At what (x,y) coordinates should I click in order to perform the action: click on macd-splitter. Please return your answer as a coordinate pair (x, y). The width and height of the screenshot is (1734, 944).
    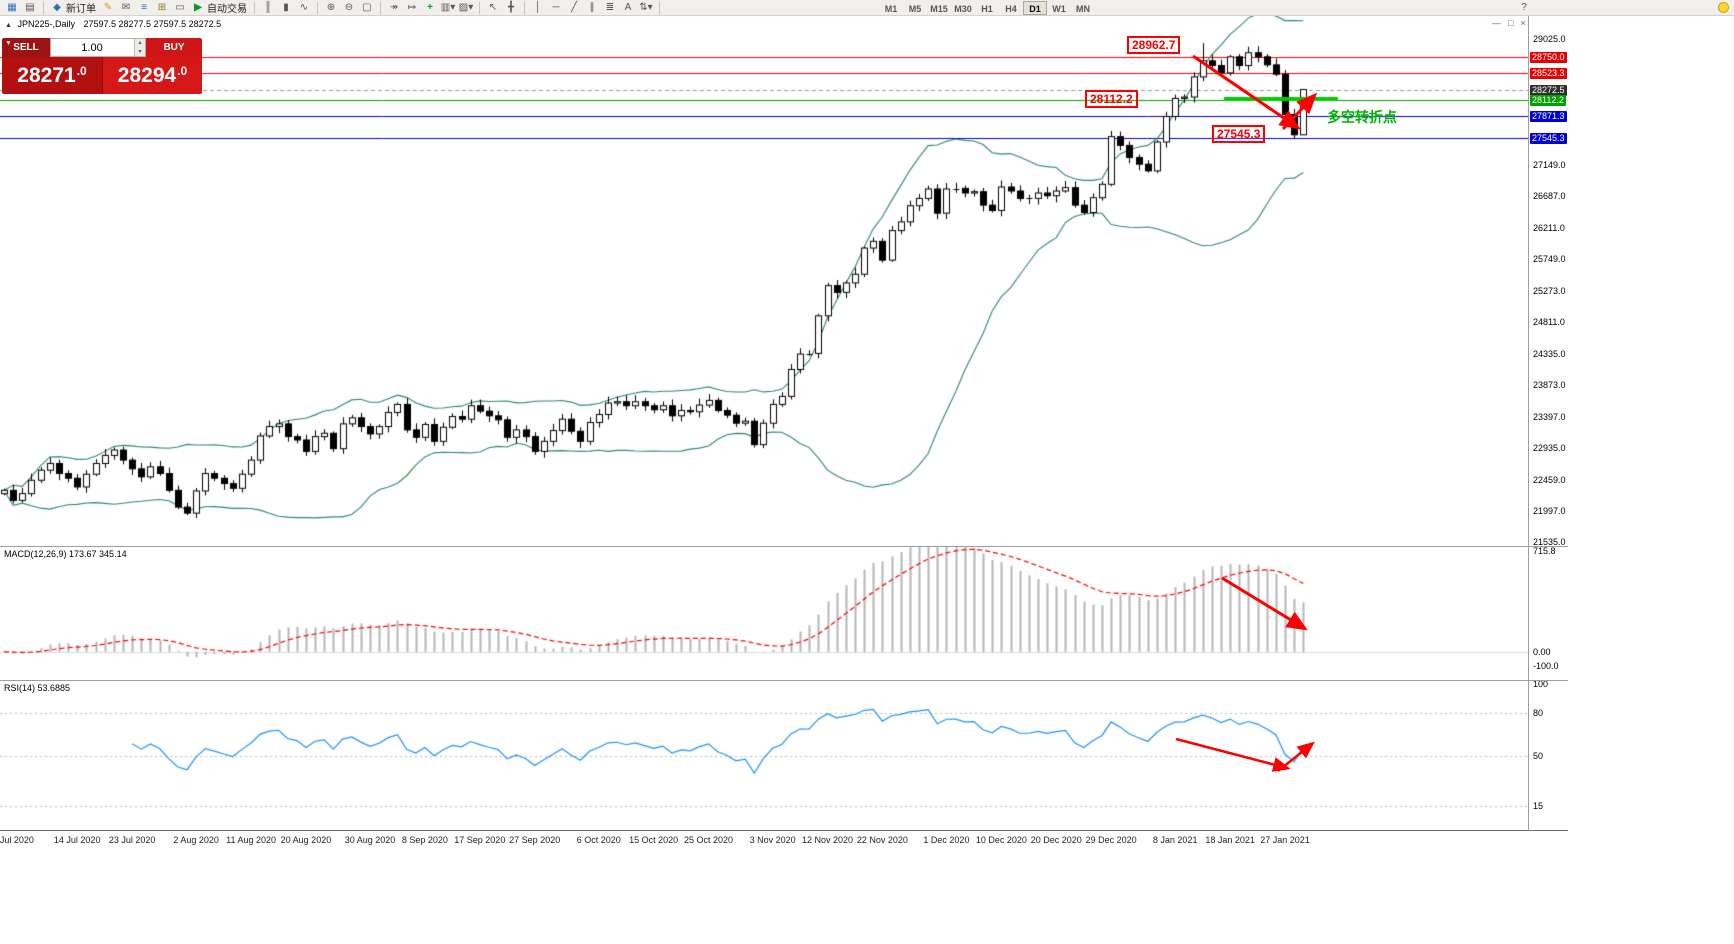
    Looking at the image, I should click on (784, 546).